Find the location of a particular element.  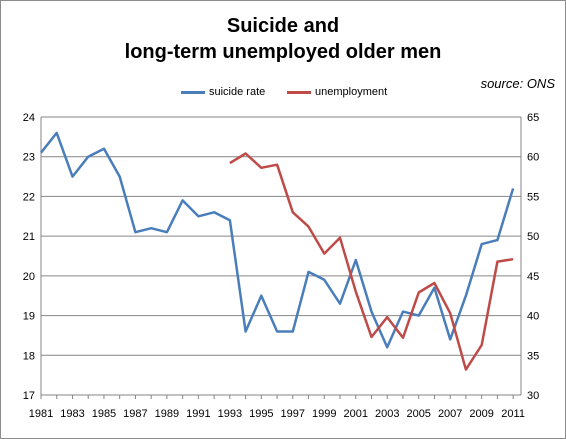

y-left-tick-label: 19 is located at coordinates (29, 317).